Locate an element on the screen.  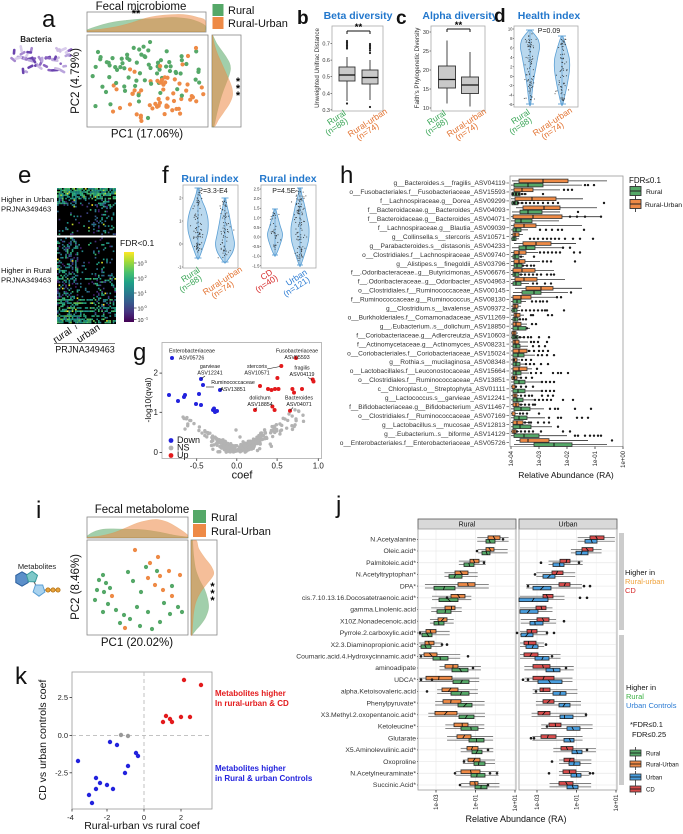
svg-text: 1e-01 is located at coordinates (596, 458).